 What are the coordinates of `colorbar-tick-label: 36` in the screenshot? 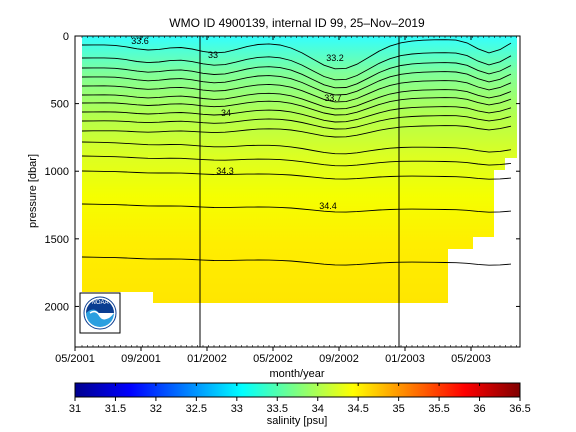 It's located at (479, 409).